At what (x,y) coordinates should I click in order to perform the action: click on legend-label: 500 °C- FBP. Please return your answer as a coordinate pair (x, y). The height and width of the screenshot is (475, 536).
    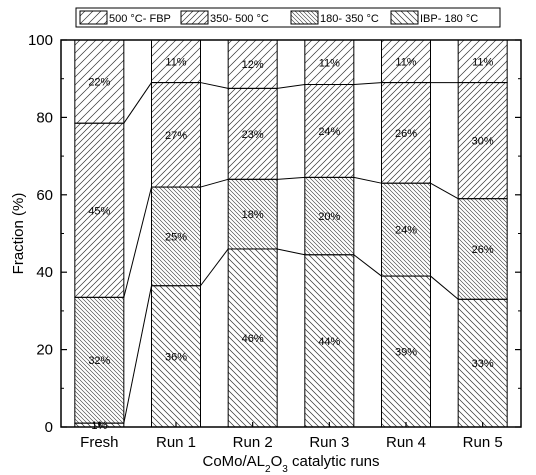
    Looking at the image, I should click on (140, 19).